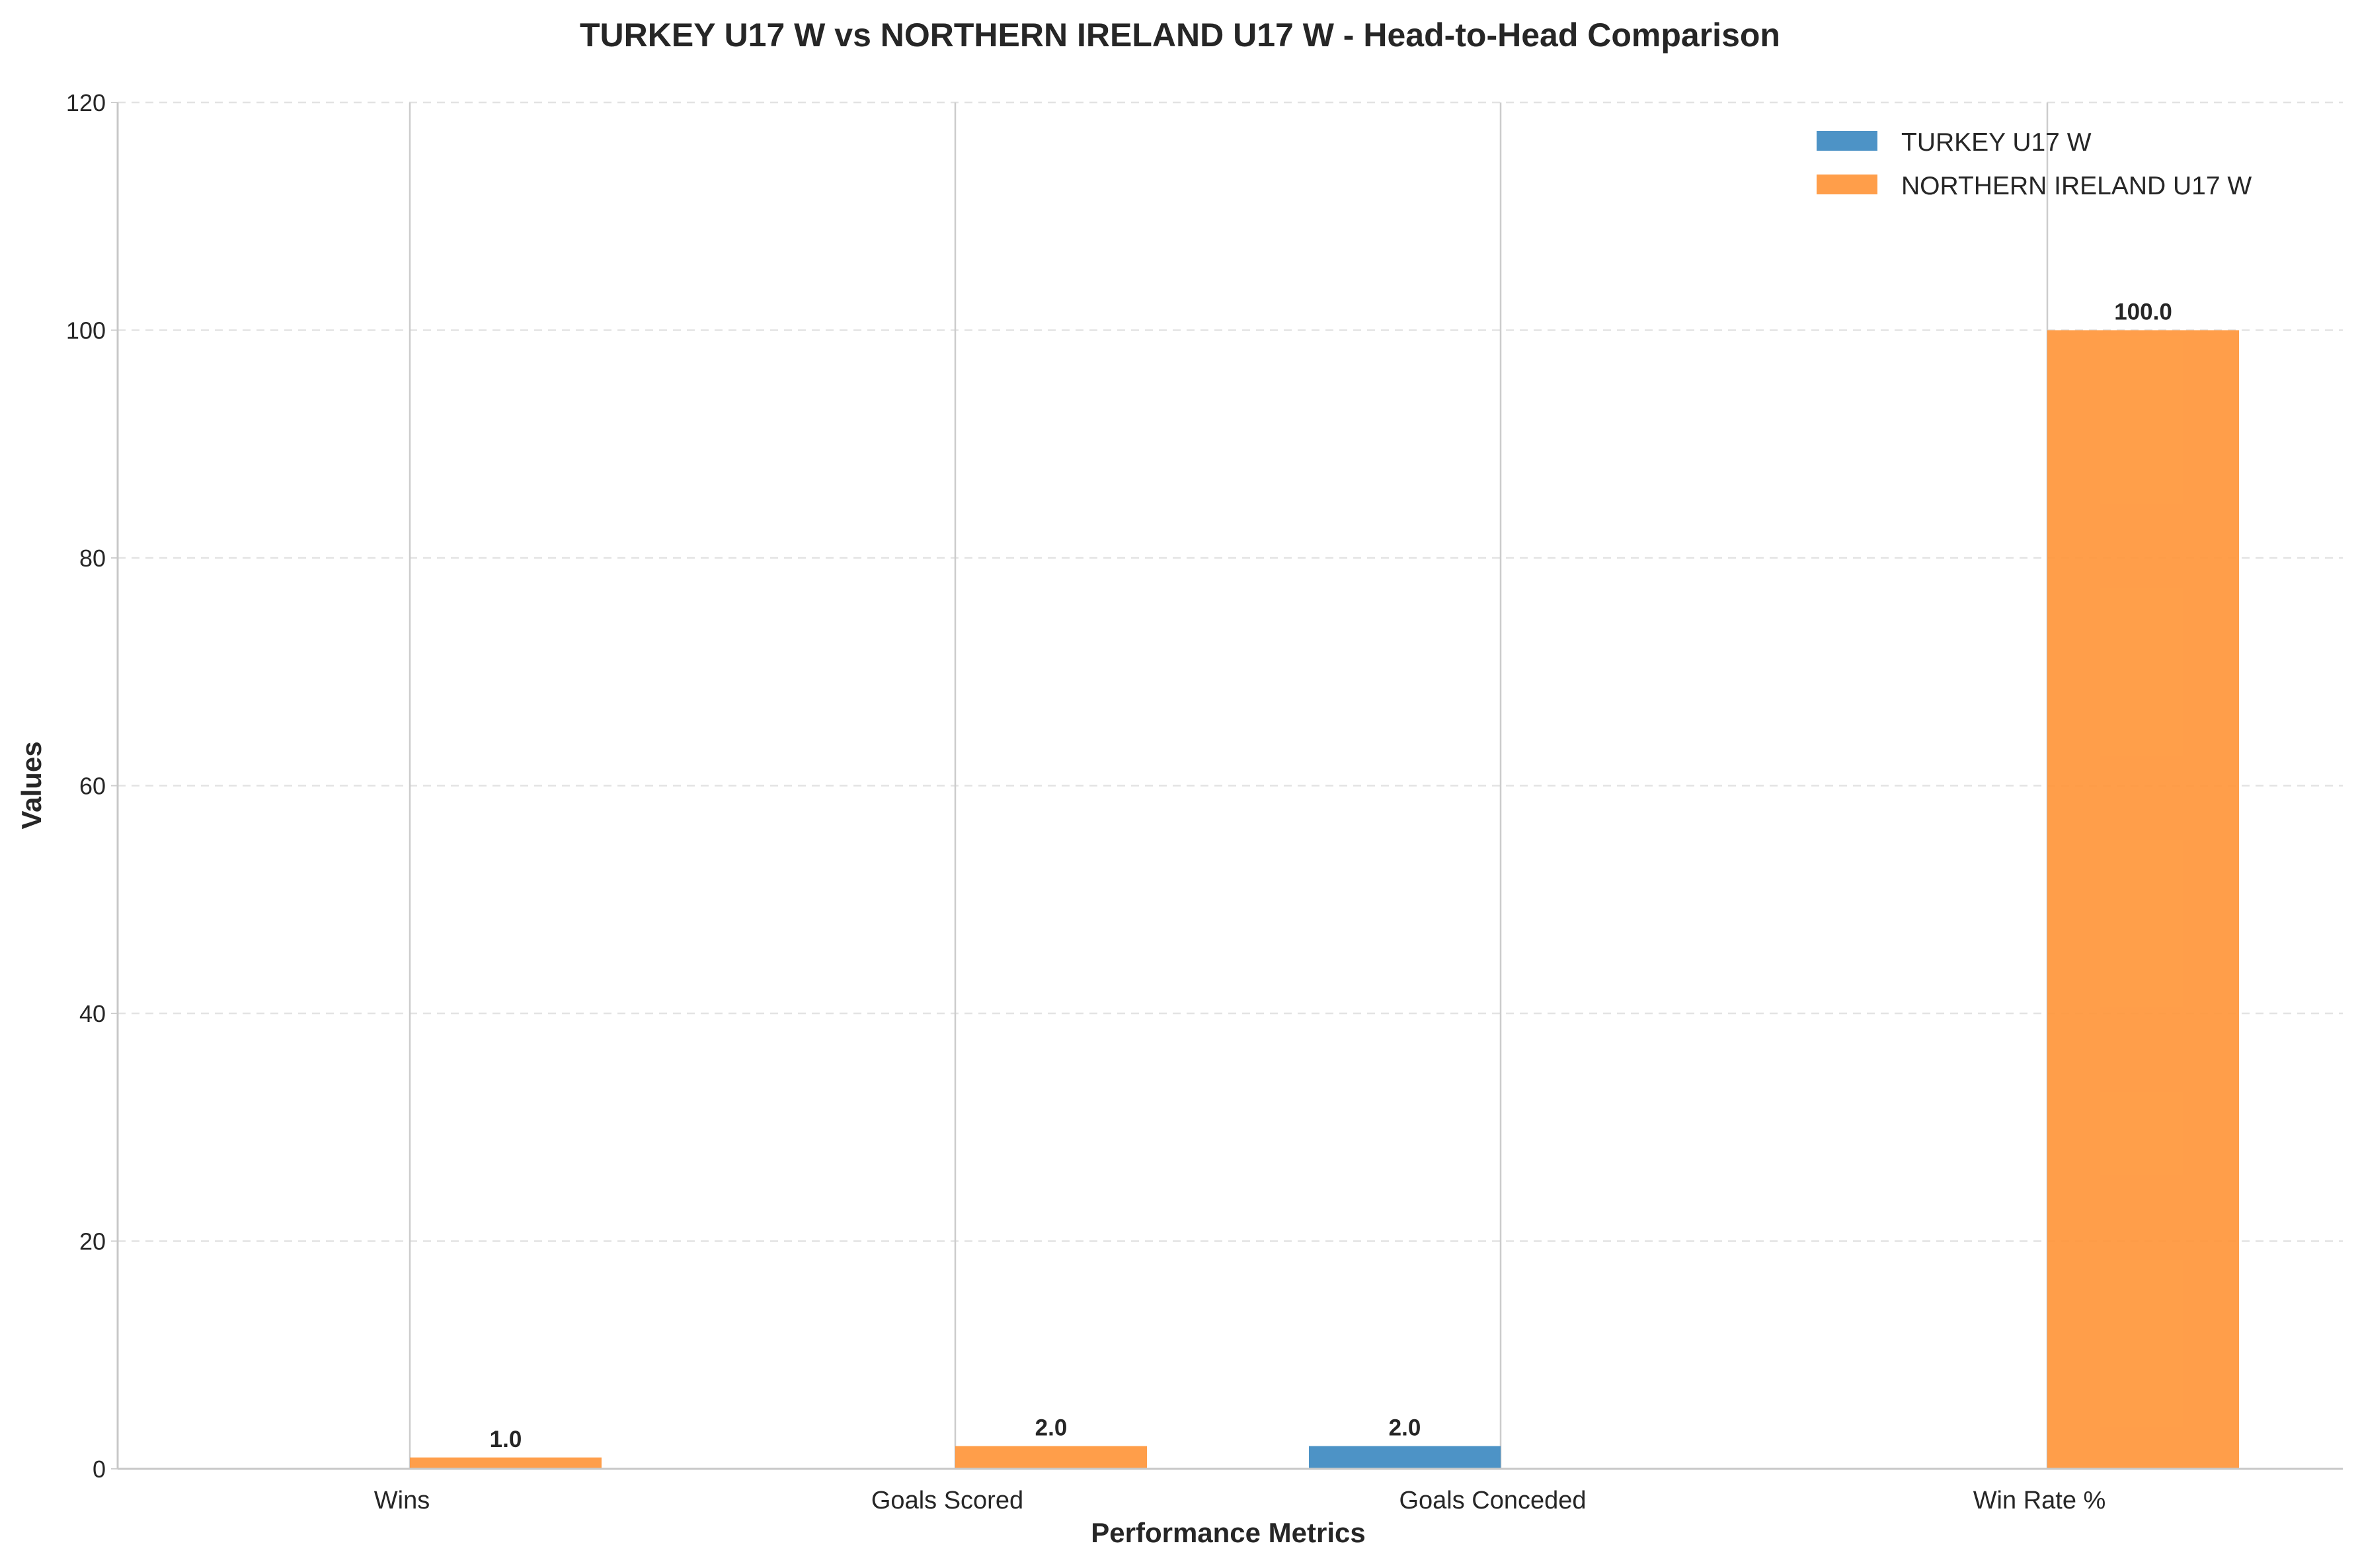 The image size is (2360, 1568). What do you see at coordinates (1996, 142) in the screenshot?
I see `legend-label-turkey: TURKEY U17 W` at bounding box center [1996, 142].